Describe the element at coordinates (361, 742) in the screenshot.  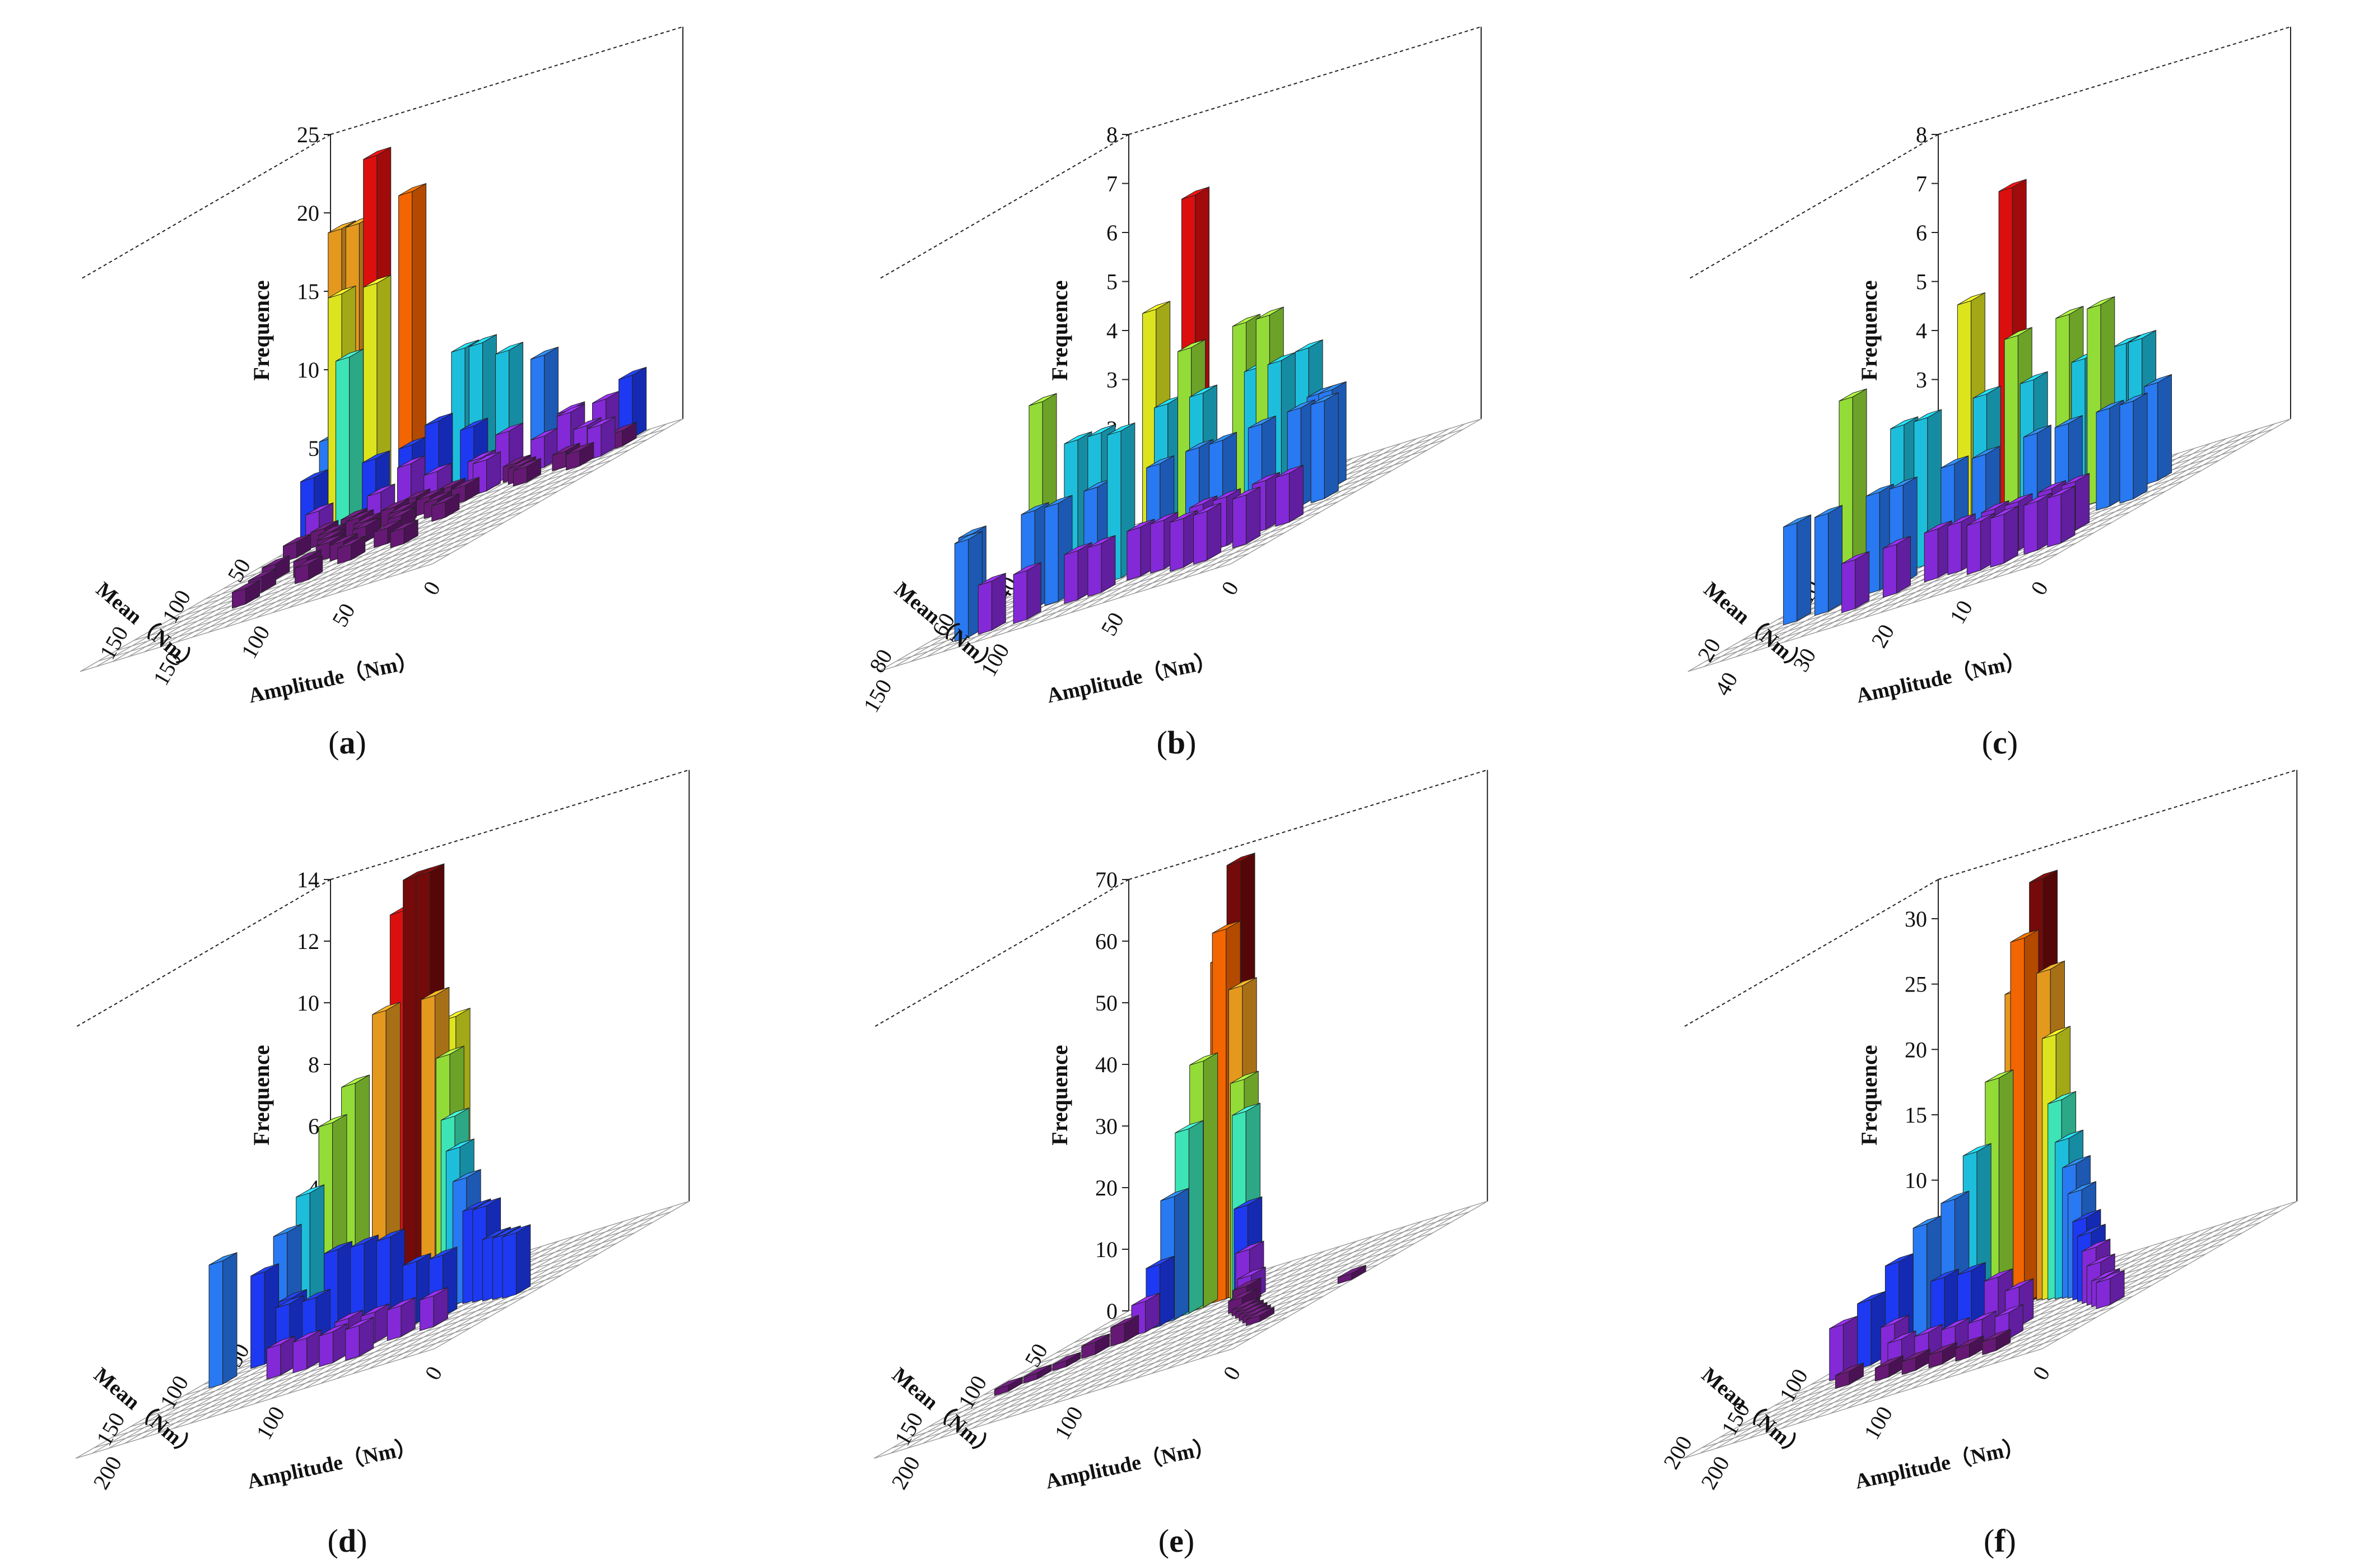
I see `caption-close: )` at that location.